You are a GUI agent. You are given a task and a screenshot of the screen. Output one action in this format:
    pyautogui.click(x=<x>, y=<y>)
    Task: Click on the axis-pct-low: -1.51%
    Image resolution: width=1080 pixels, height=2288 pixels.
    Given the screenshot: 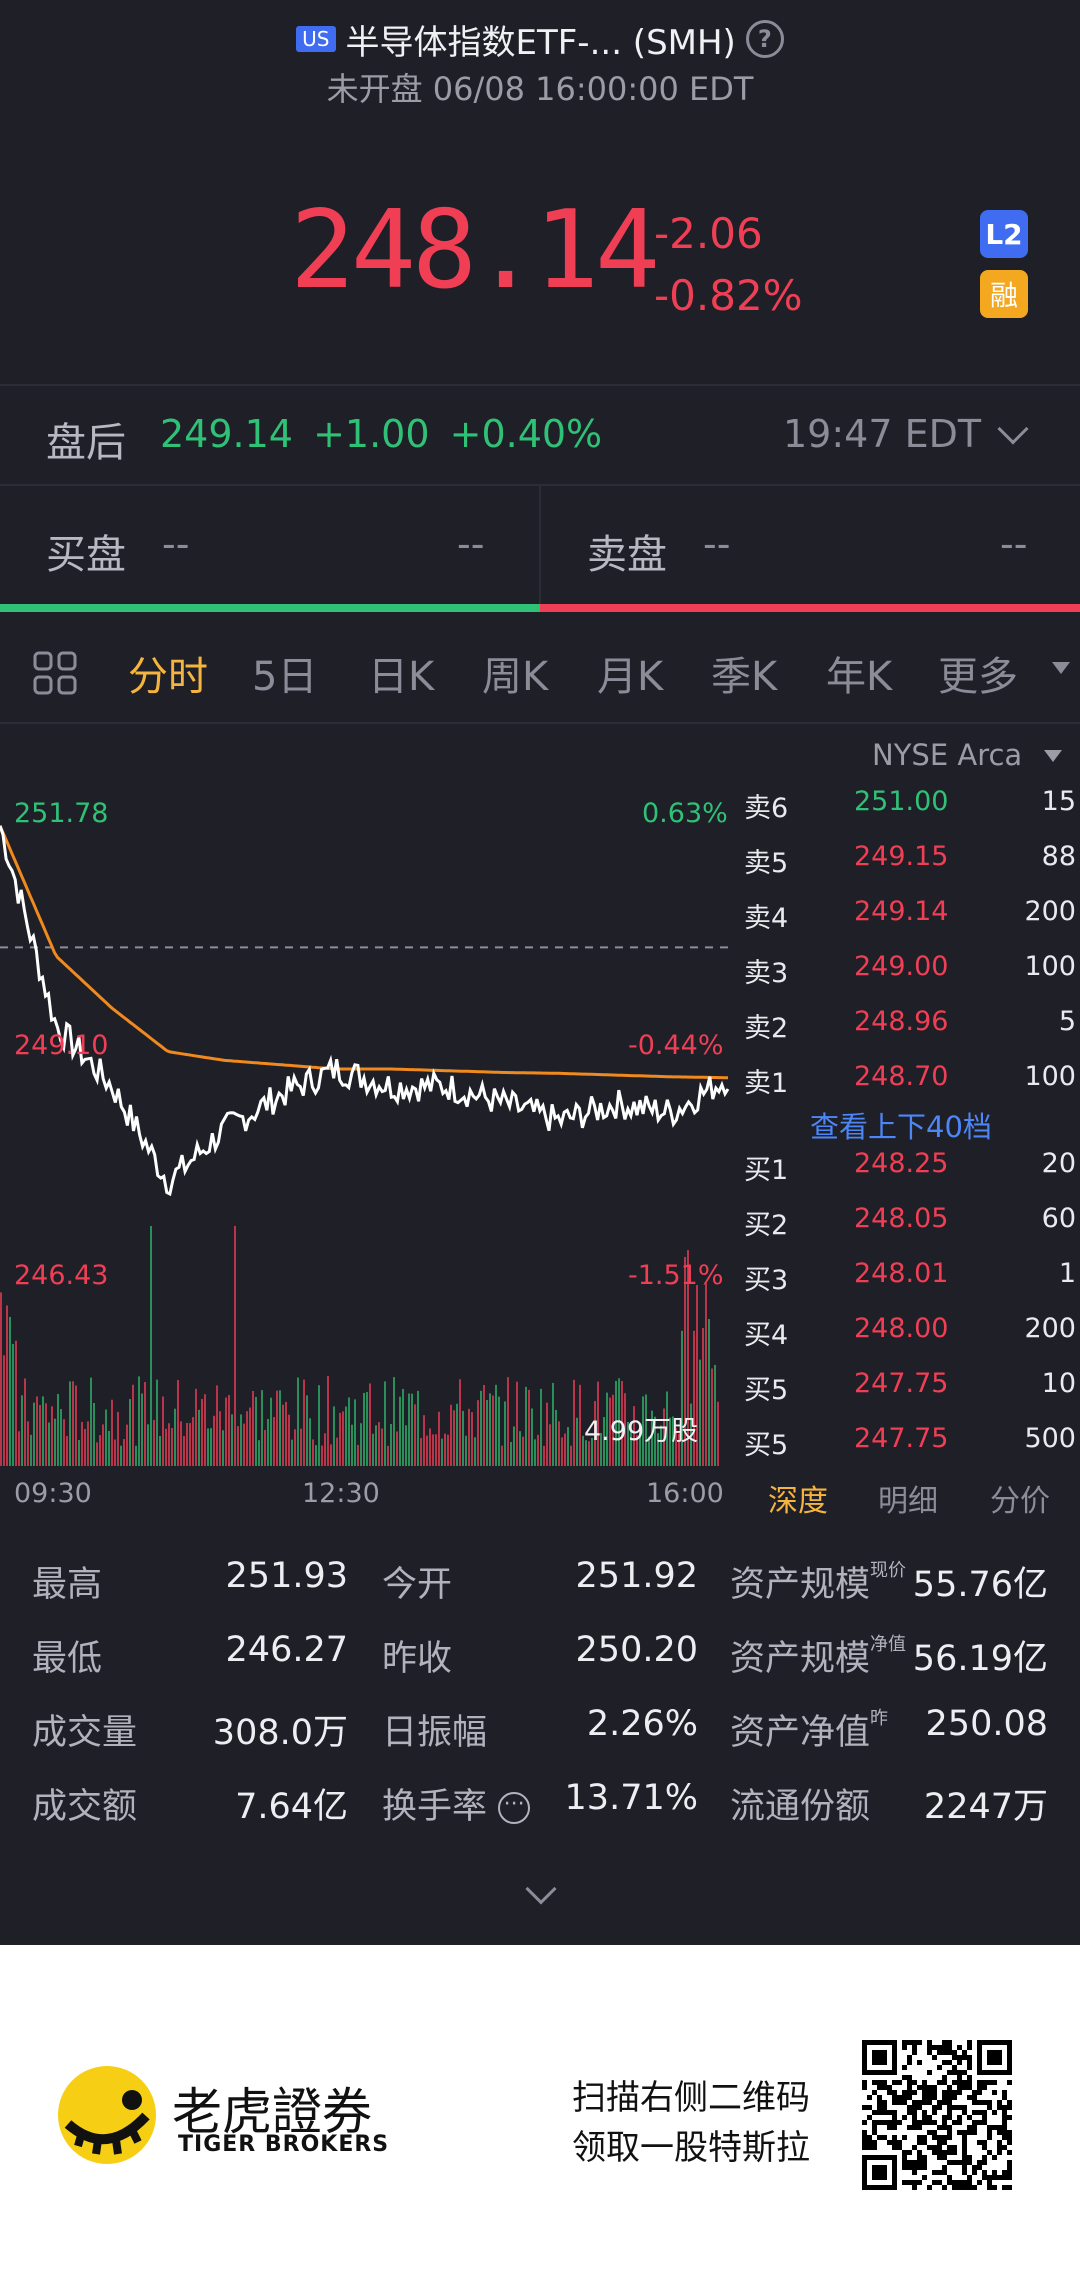 What is the action you would take?
    pyautogui.click(x=676, y=1275)
    